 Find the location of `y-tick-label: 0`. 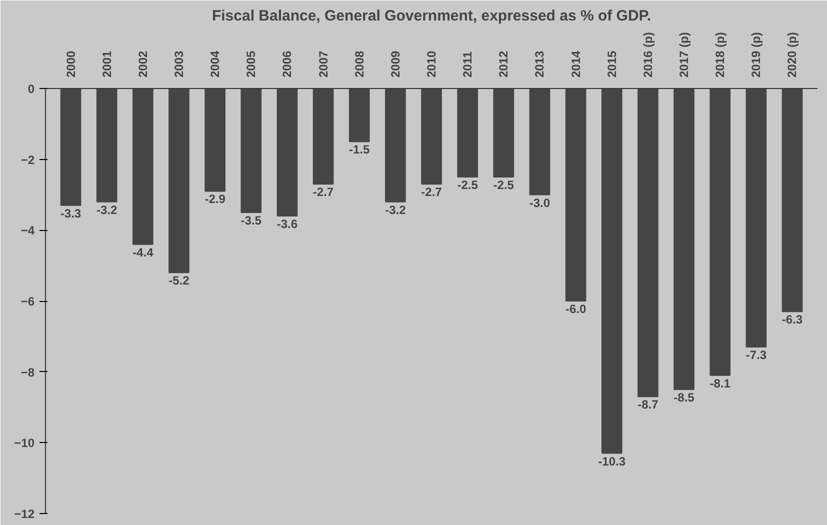

y-tick-label: 0 is located at coordinates (31, 89).